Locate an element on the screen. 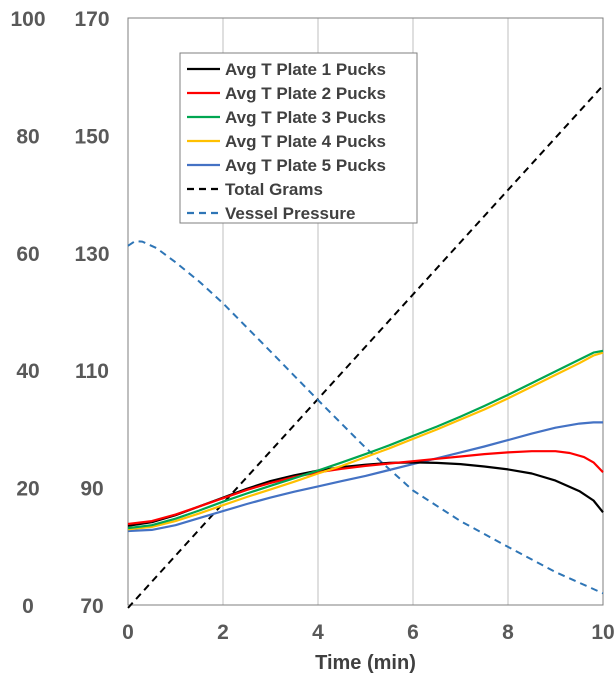  x-tick-label-10: 10 is located at coordinates (602, 632).